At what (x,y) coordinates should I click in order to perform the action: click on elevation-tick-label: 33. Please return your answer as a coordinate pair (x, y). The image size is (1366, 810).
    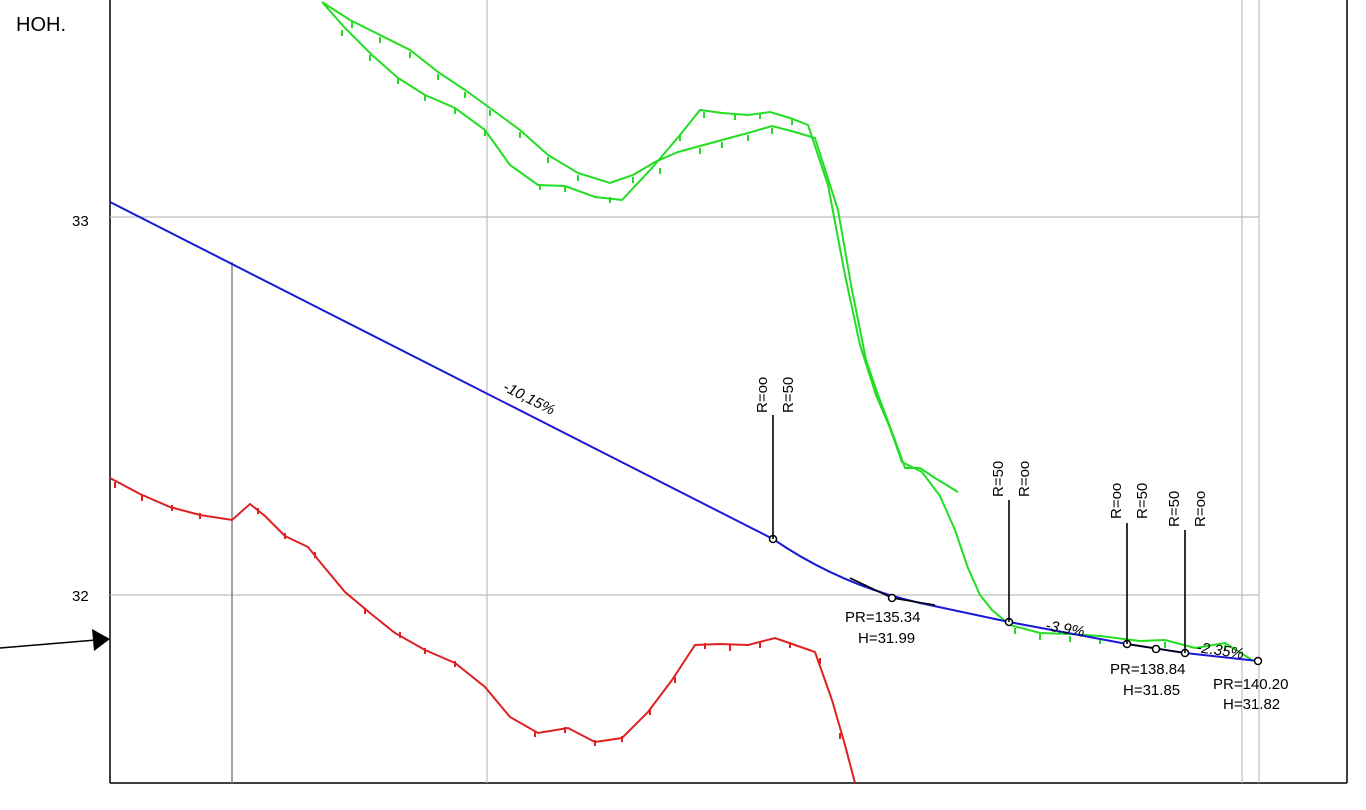
    Looking at the image, I should click on (80, 221).